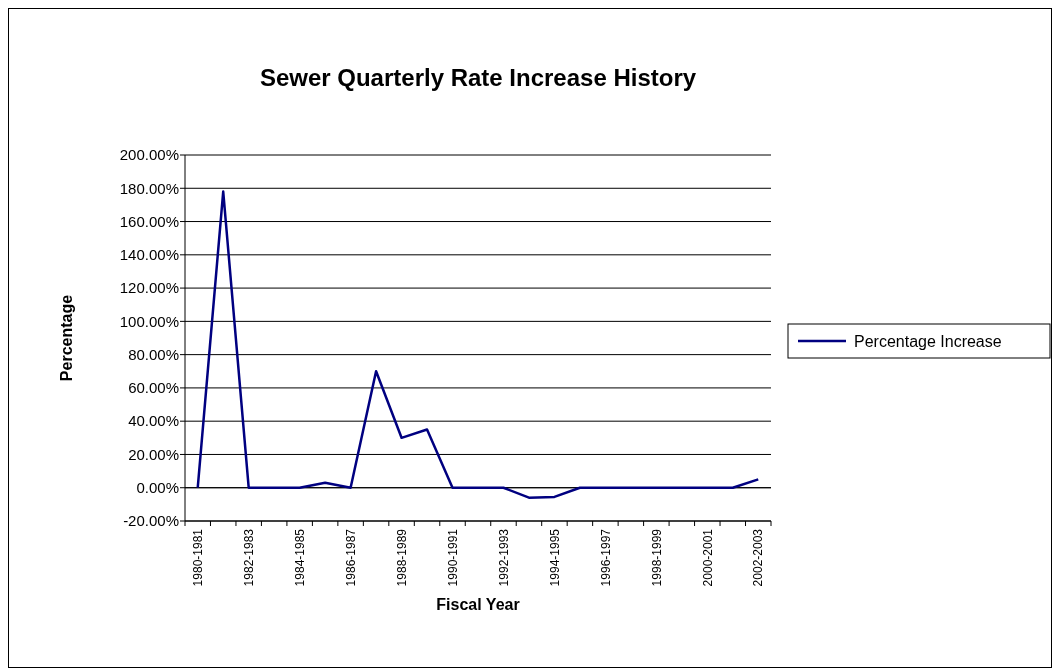  What do you see at coordinates (478, 604) in the screenshot?
I see `x-axis-title: Fiscal Year` at bounding box center [478, 604].